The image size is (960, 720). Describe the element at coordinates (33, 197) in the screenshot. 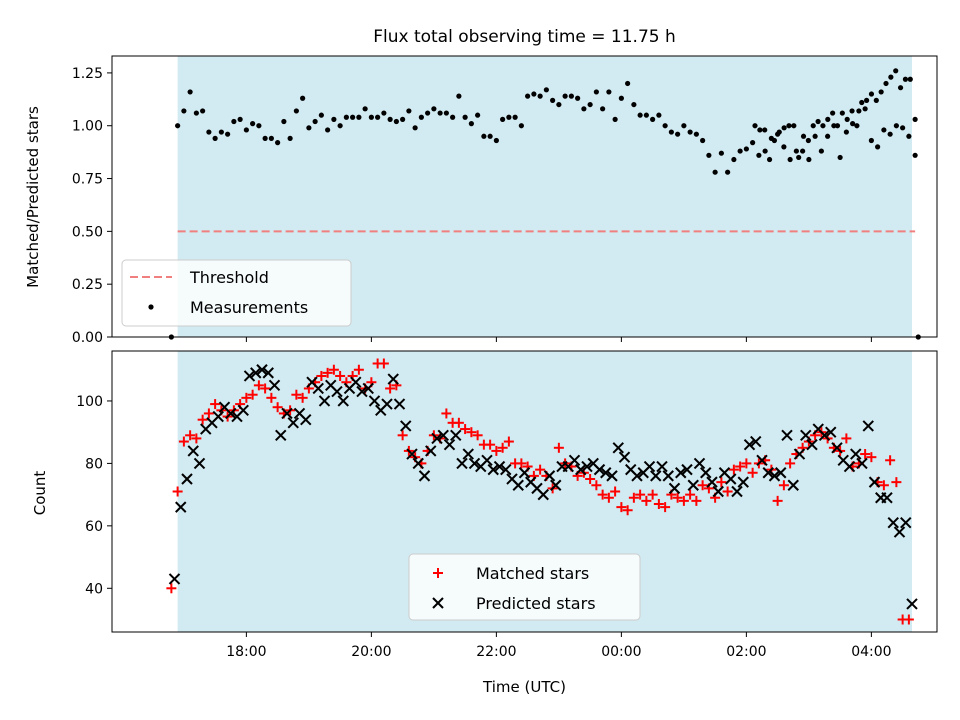

I see `ratio-y-axis-label: Matched/Predicted stars` at that location.